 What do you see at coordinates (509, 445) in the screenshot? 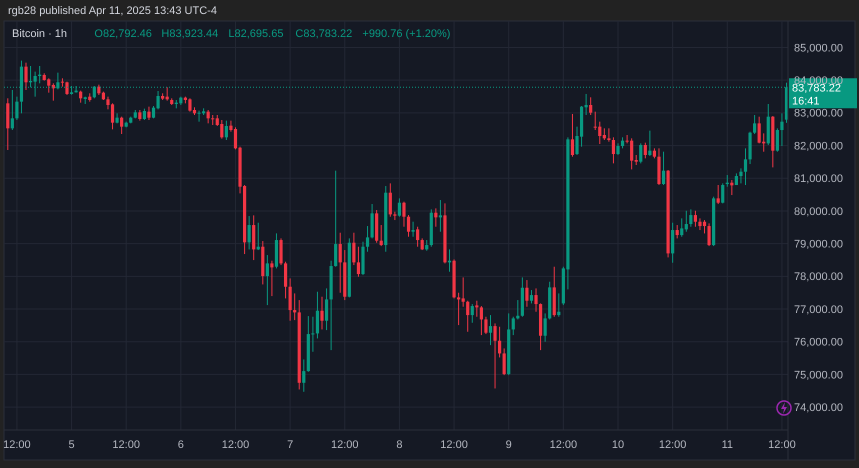
I see `x-tick-label: 9` at bounding box center [509, 445].